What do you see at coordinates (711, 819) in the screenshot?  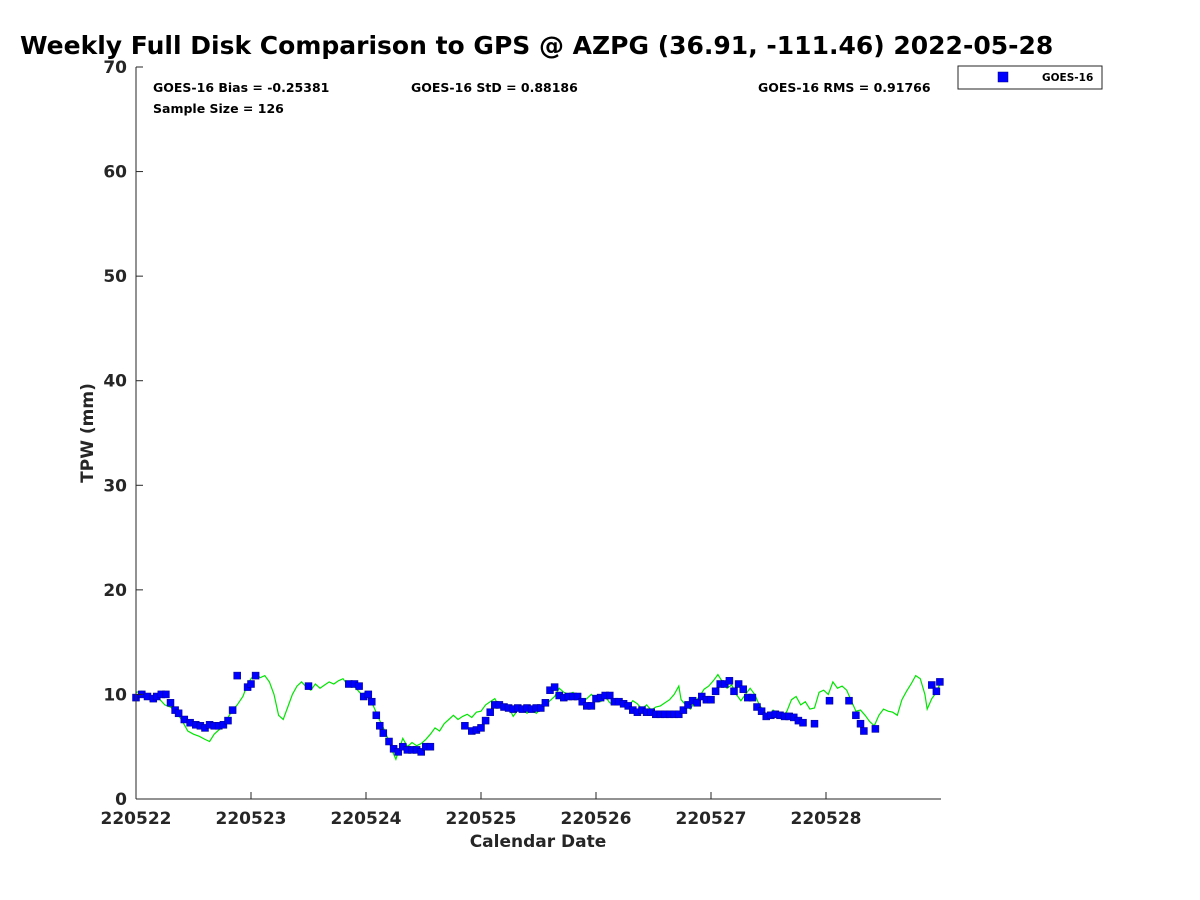 I see `x-tick-label: 220527` at bounding box center [711, 819].